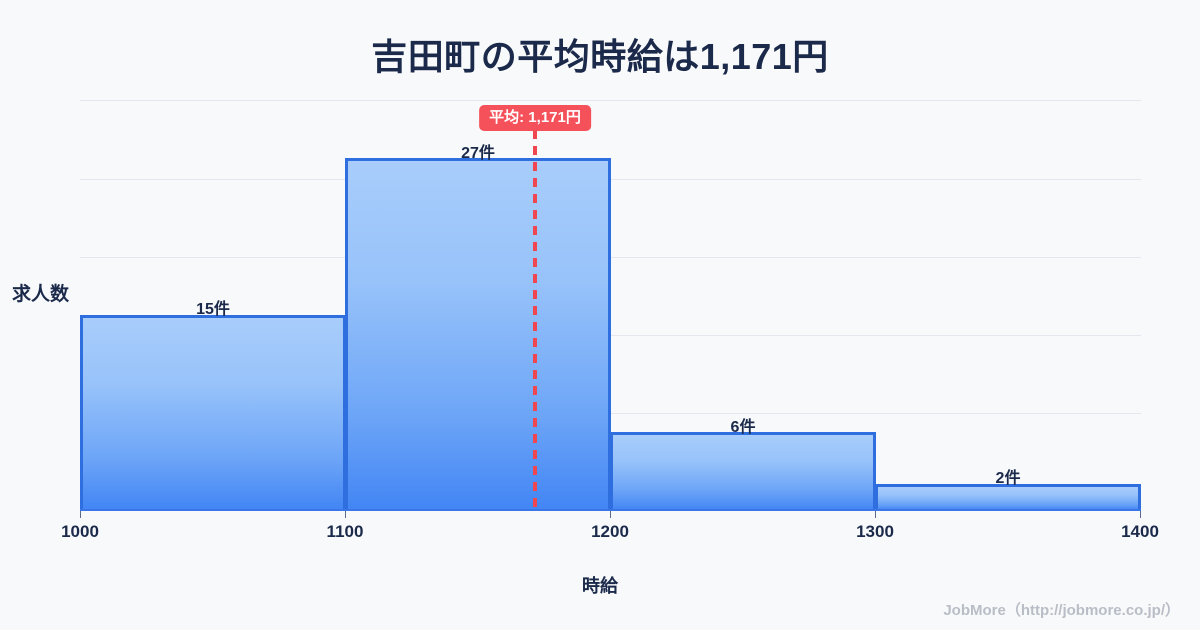 Image resolution: width=1200 pixels, height=630 pixels. I want to click on x-axis-line, so click(610, 510).